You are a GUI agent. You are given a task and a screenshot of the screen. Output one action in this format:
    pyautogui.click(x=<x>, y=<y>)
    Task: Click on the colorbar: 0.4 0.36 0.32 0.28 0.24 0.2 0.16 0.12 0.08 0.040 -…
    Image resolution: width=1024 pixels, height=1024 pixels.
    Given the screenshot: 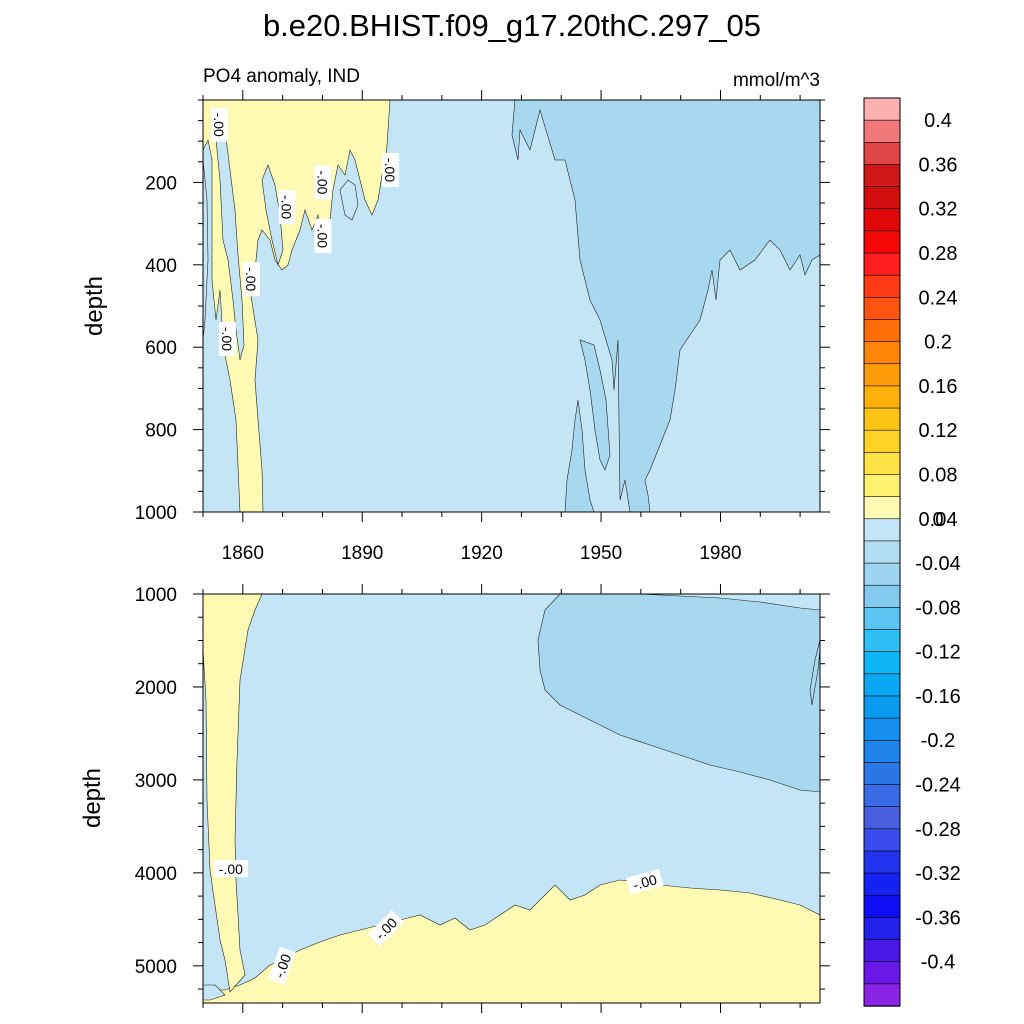 What is the action you would take?
    pyautogui.click(x=912, y=552)
    